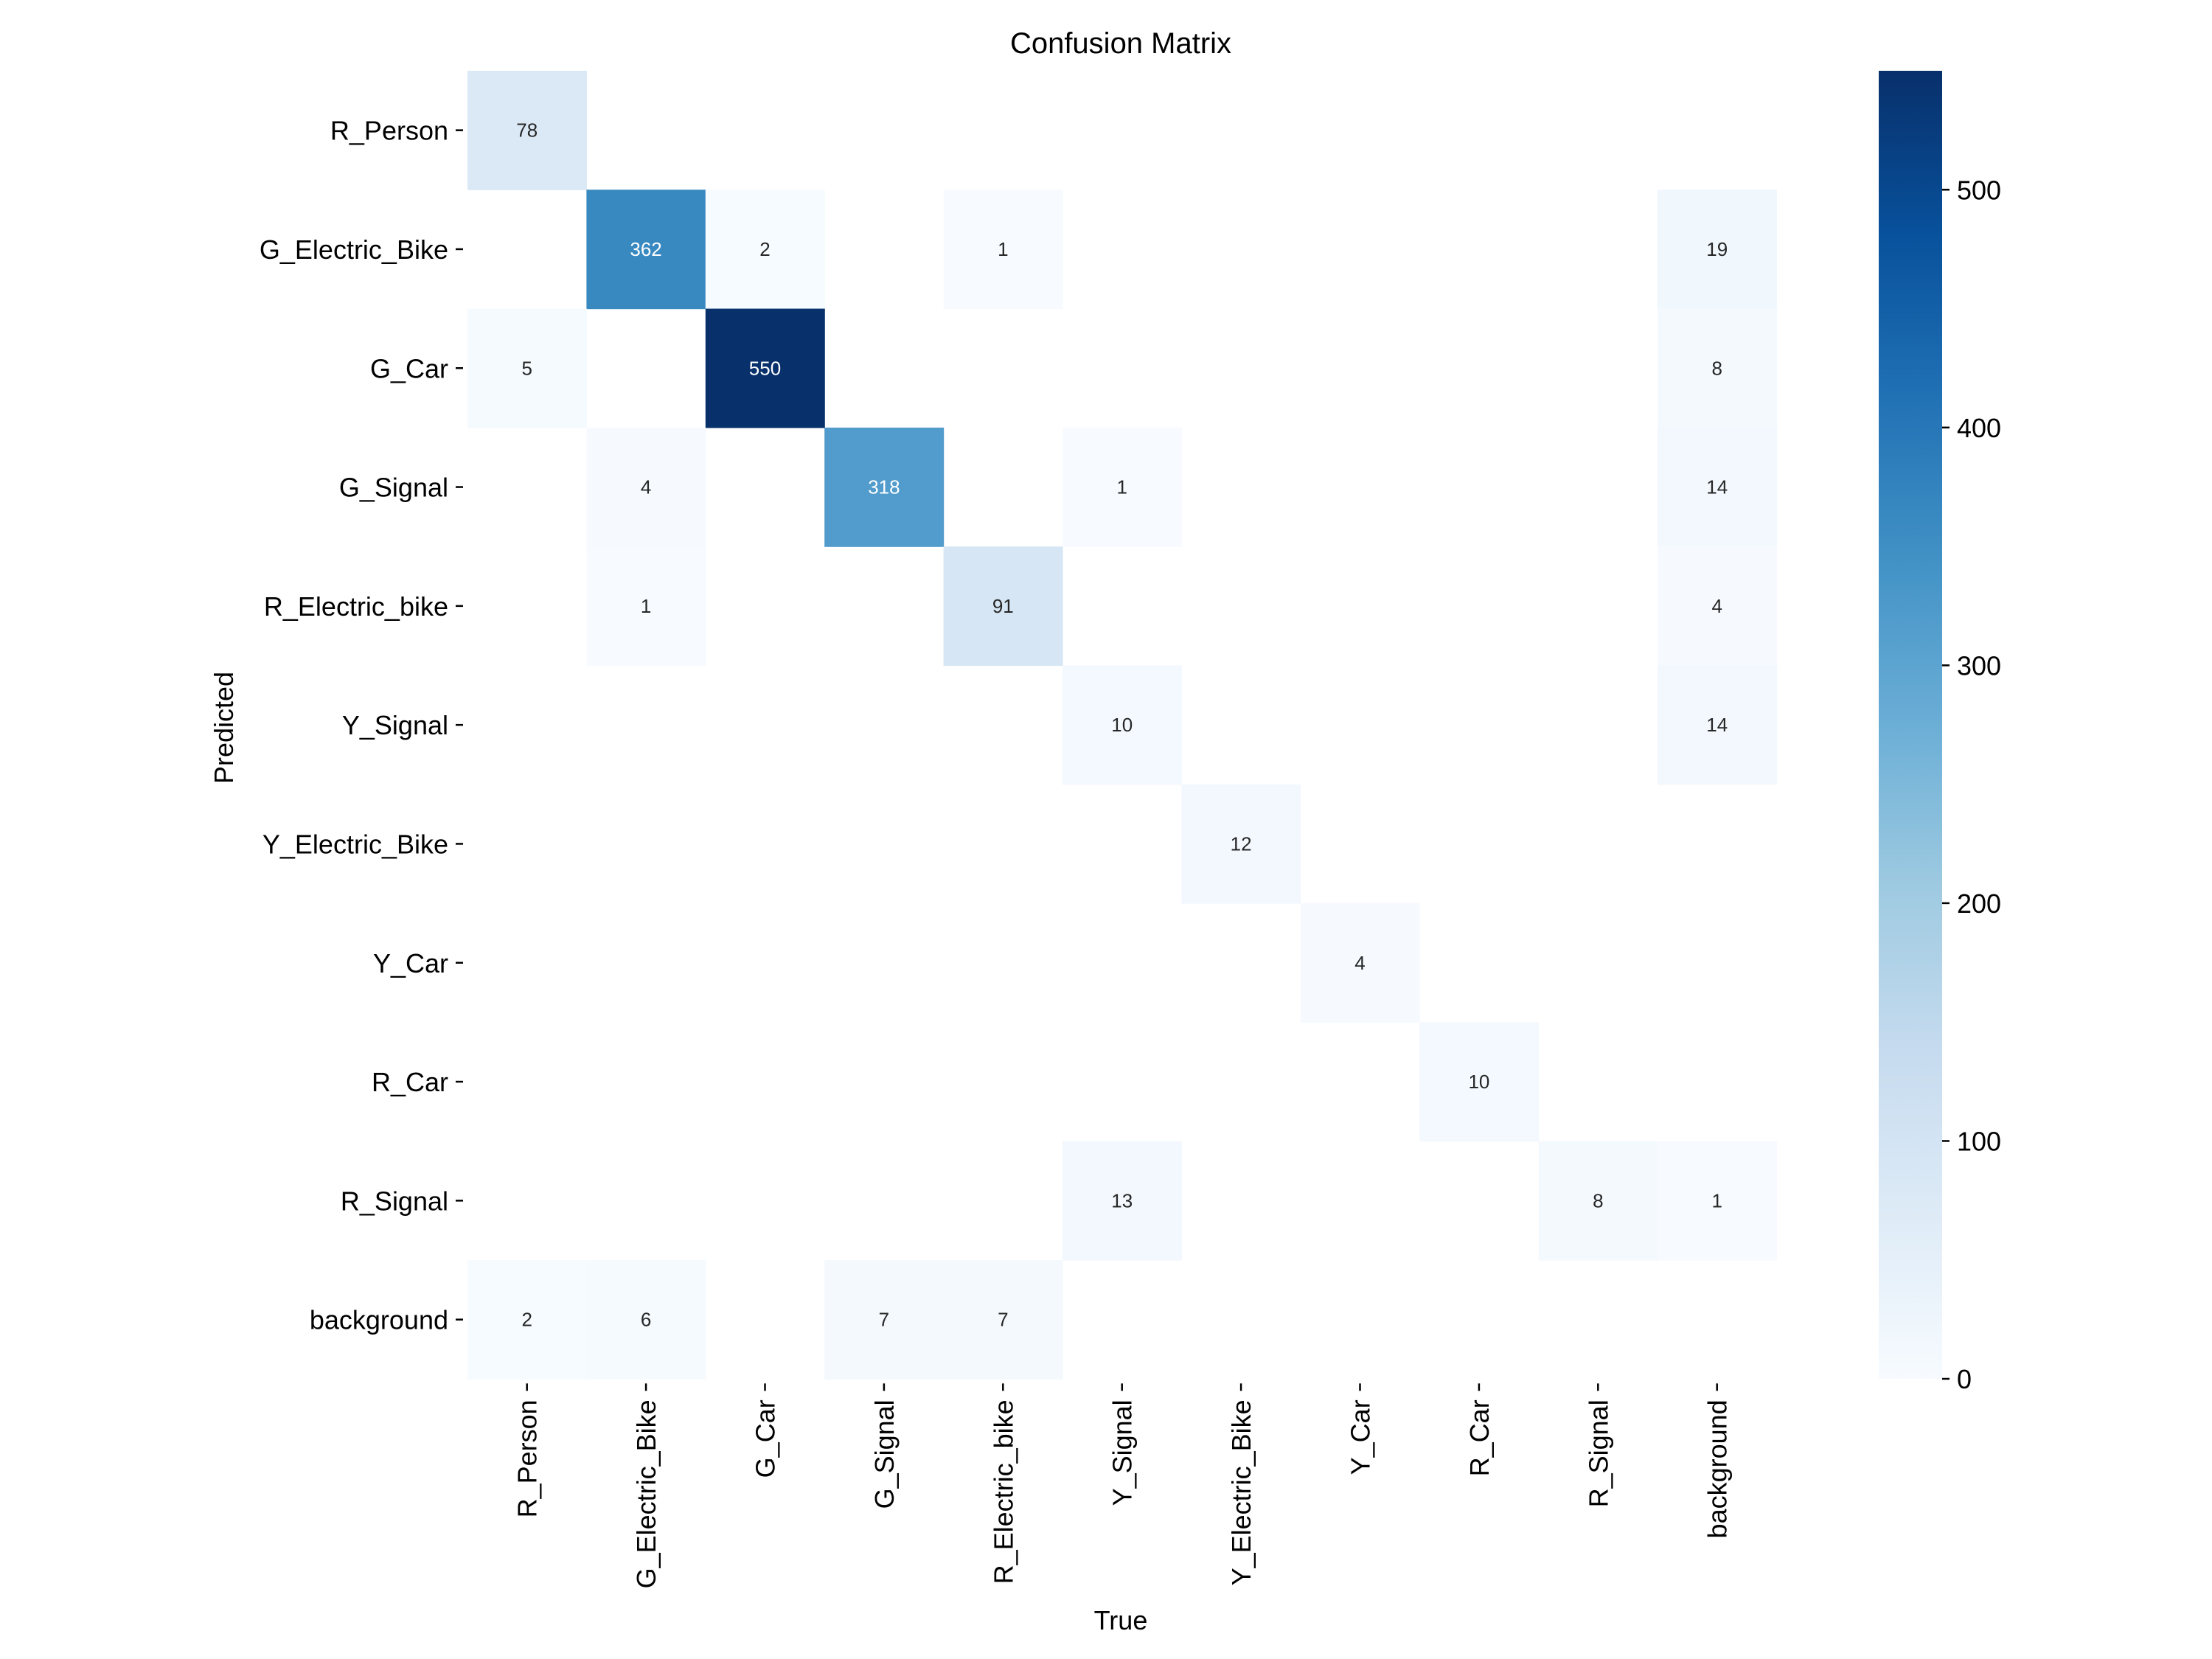 The width and height of the screenshot is (2212, 1659). I want to click on cell-value-label: 19, so click(1717, 249).